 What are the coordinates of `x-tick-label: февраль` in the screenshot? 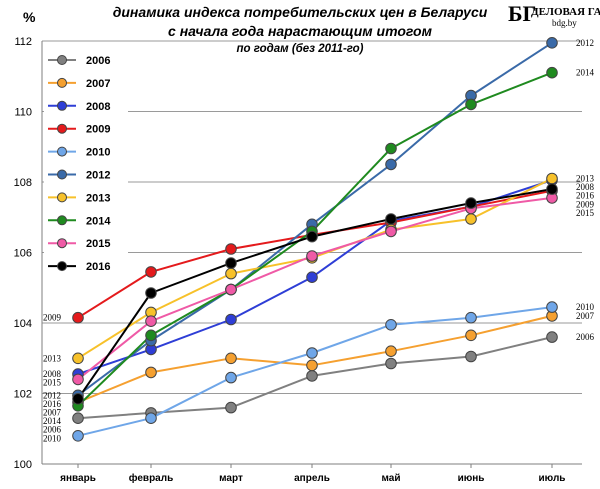 It's located at (151, 478).